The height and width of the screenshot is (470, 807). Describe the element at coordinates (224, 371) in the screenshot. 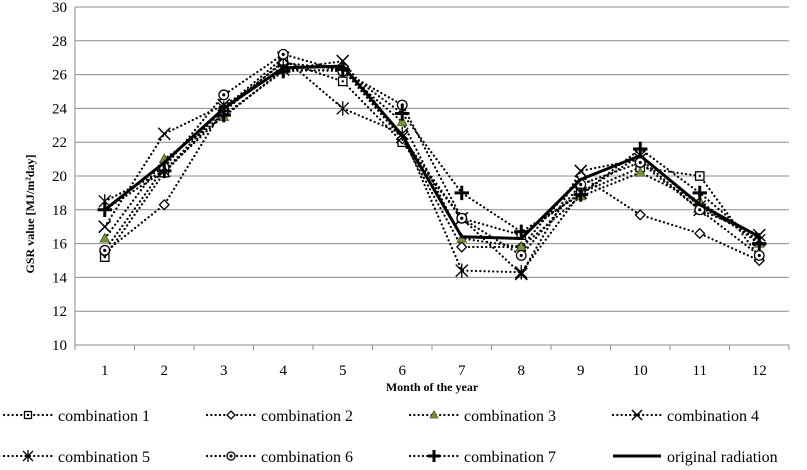

I see `x-tick-label: 3` at that location.